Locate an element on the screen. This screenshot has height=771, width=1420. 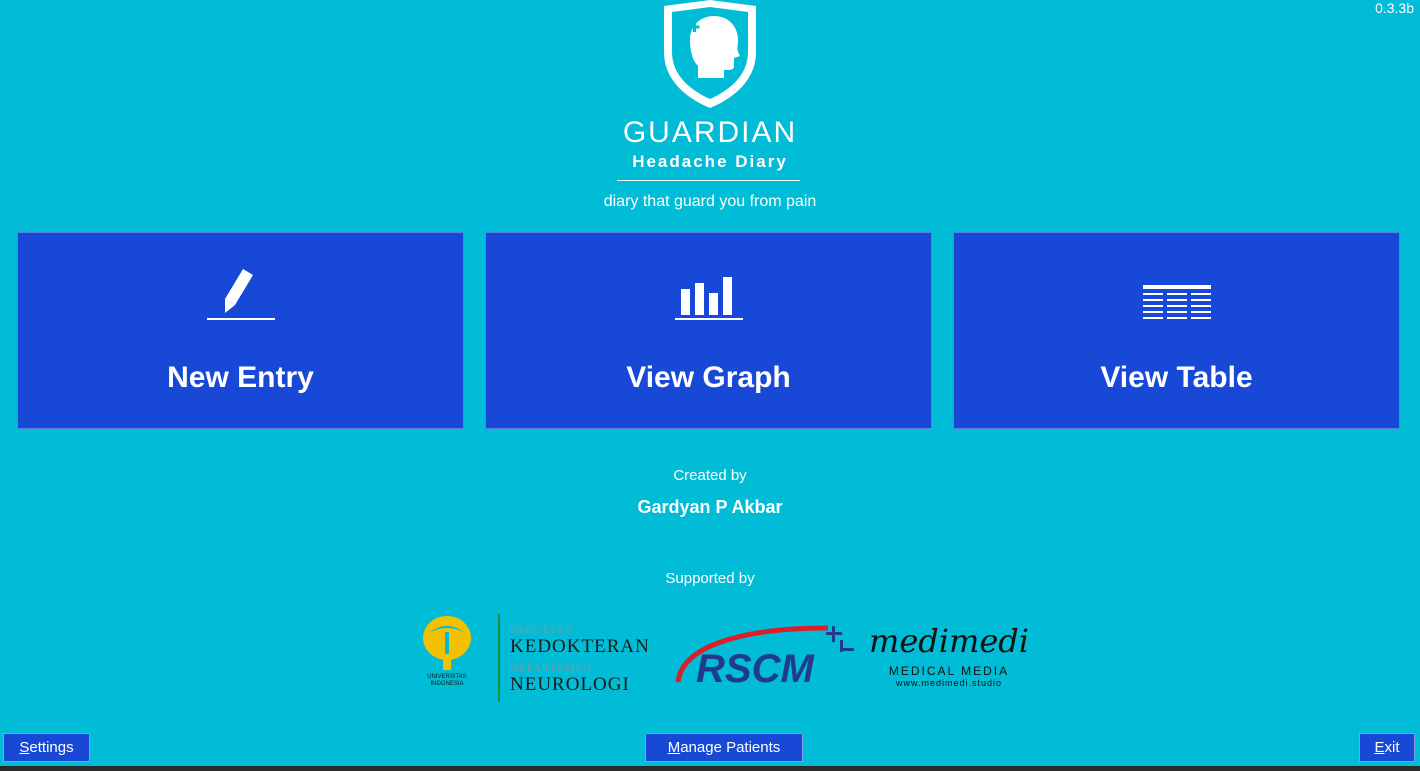
shield-logo-icon is located at coordinates (710, 54).